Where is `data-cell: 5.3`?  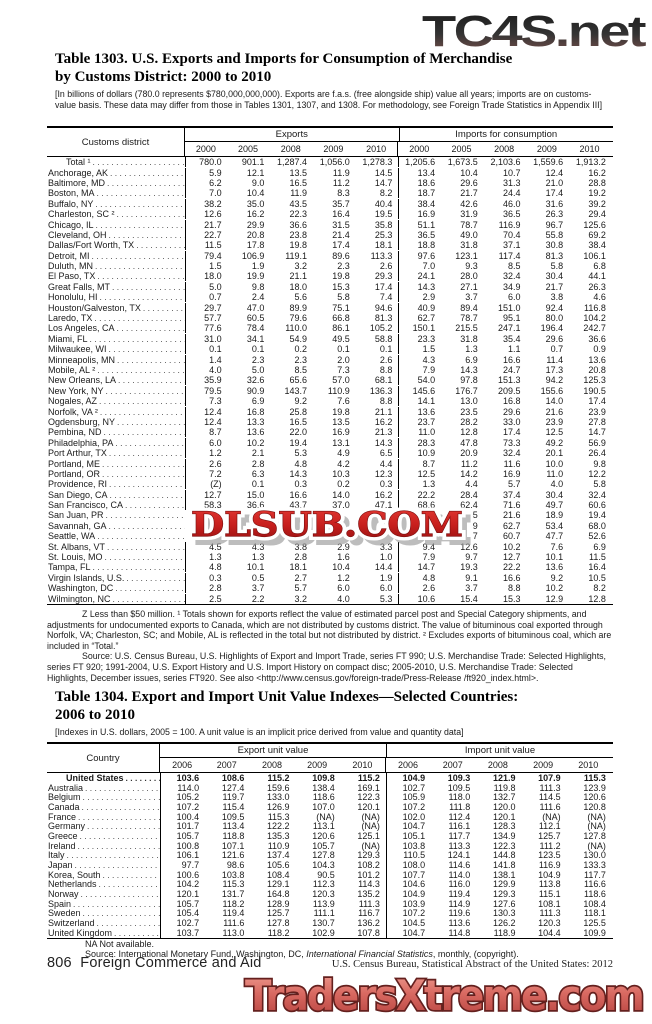
data-cell: 5.3 is located at coordinates (386, 598).